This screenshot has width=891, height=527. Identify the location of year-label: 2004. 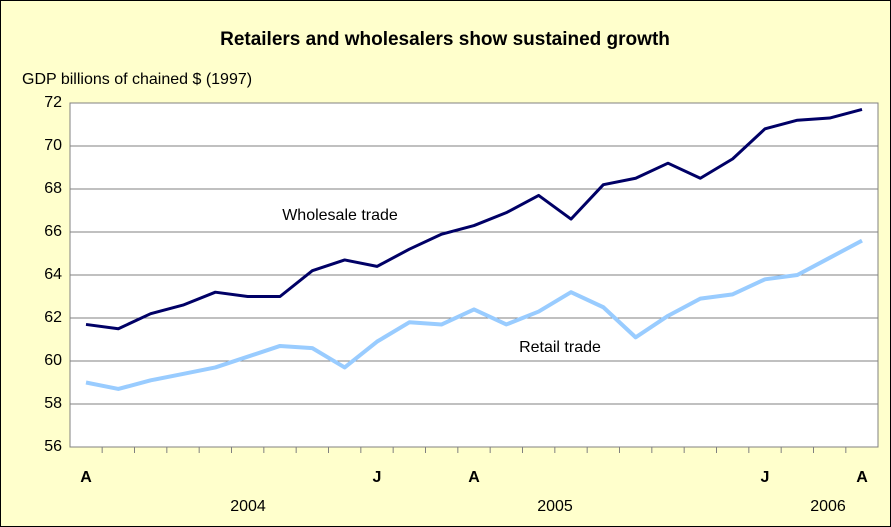
(248, 506).